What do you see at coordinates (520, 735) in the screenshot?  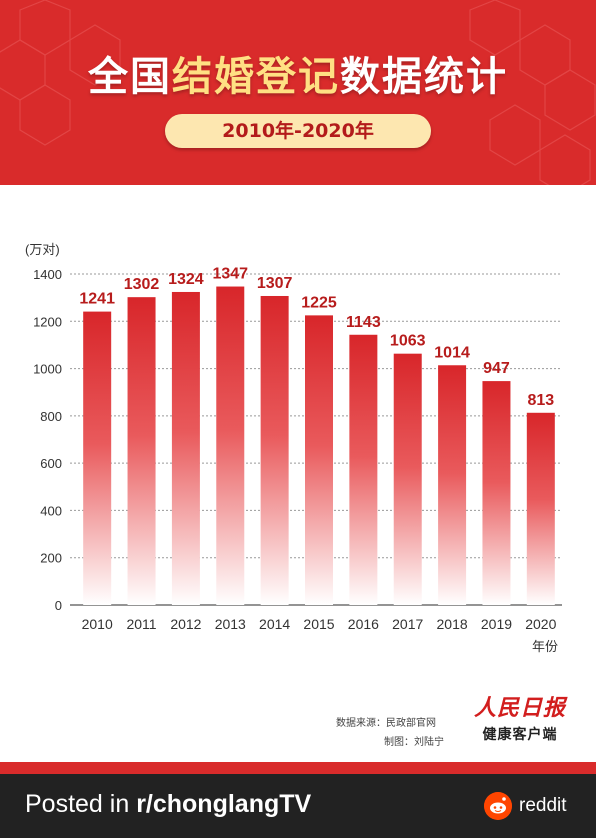 I see `logo-sub-text: 健康客户端` at bounding box center [520, 735].